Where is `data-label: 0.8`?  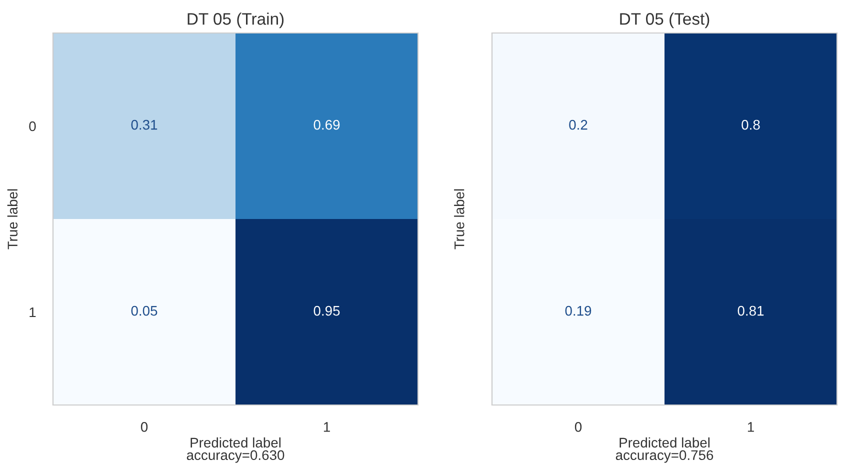
data-label: 0.8 is located at coordinates (751, 125).